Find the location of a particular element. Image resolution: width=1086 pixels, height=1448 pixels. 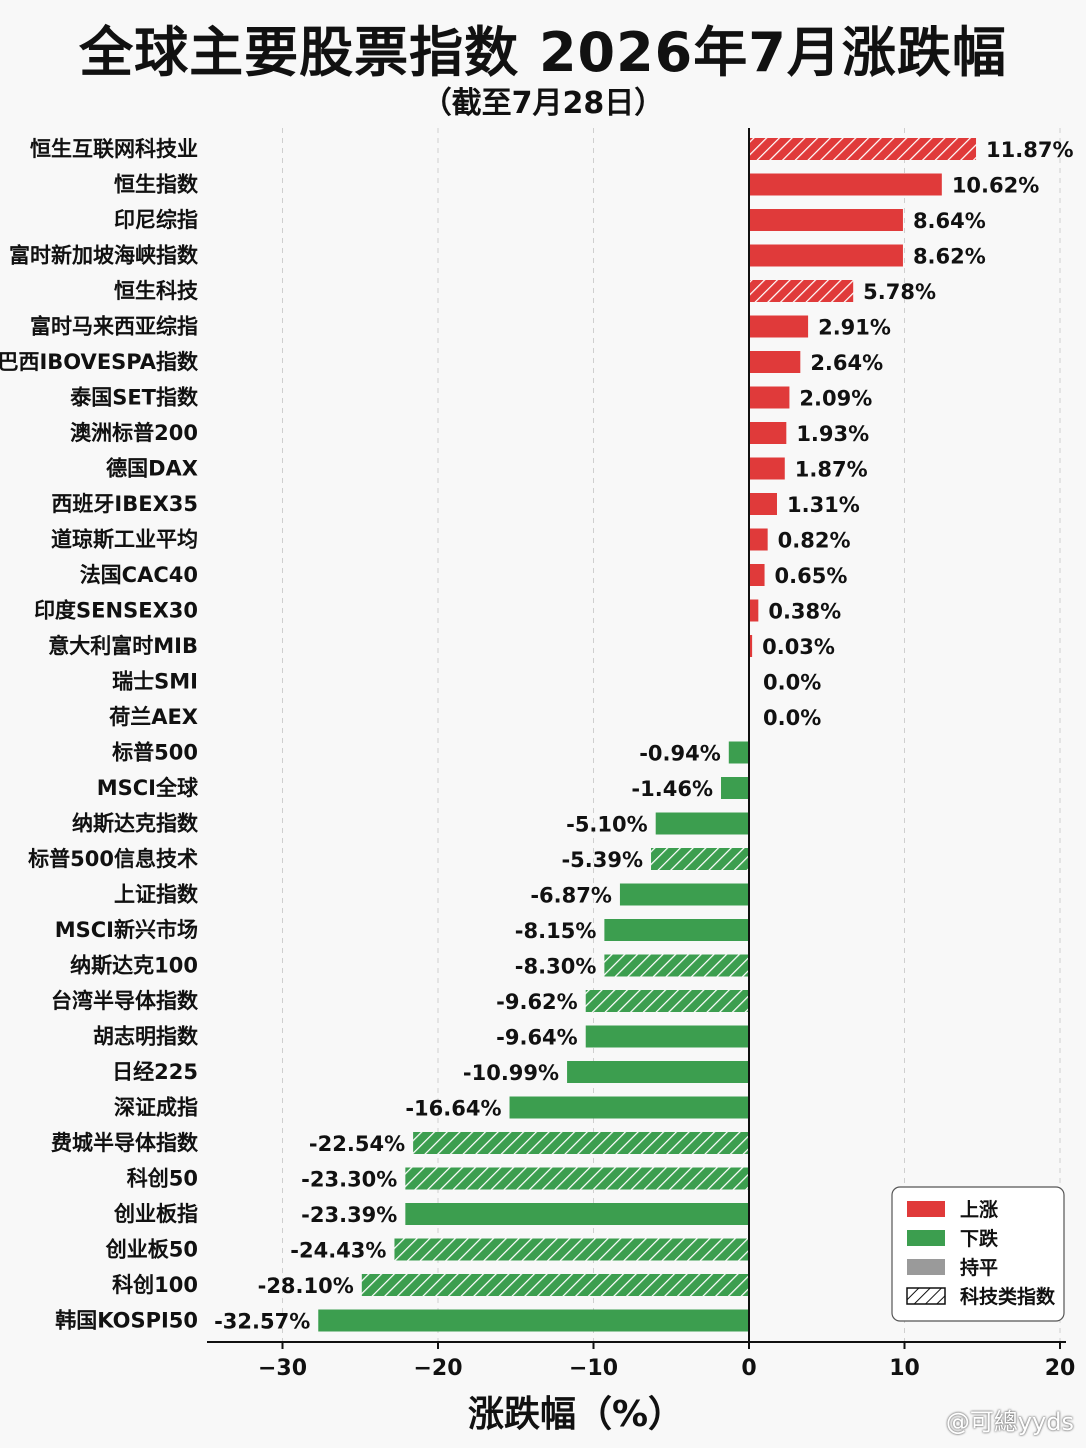

x-axis-title: 涨跌幅（%） is located at coordinates (576, 1414).